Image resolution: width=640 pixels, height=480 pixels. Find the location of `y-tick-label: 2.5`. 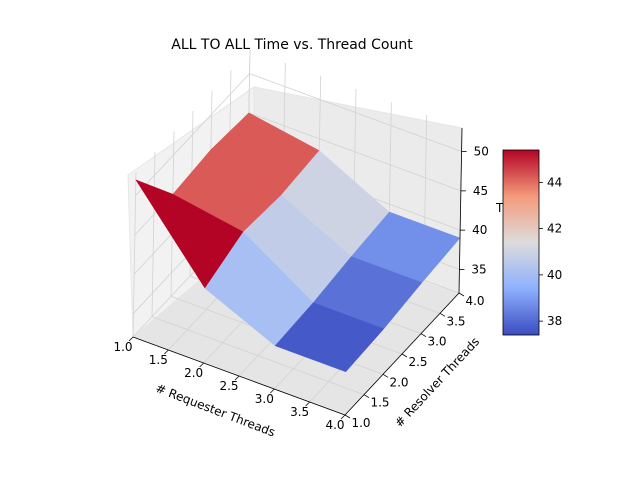

y-tick-label: 2.5 is located at coordinates (417, 362).